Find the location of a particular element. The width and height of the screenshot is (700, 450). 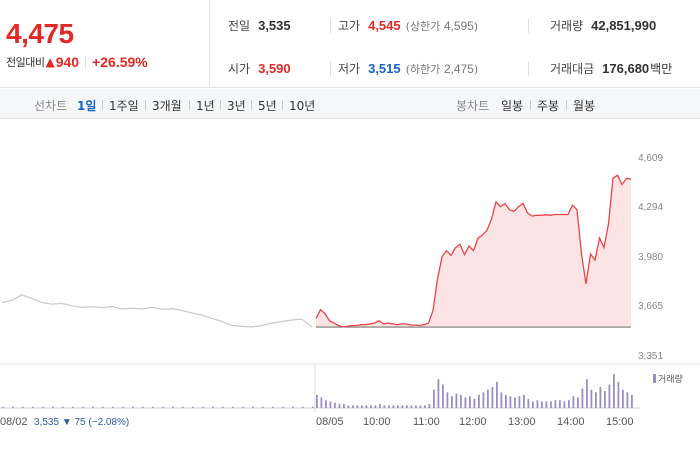

daily-candle-button: 일봉 is located at coordinates (512, 106).